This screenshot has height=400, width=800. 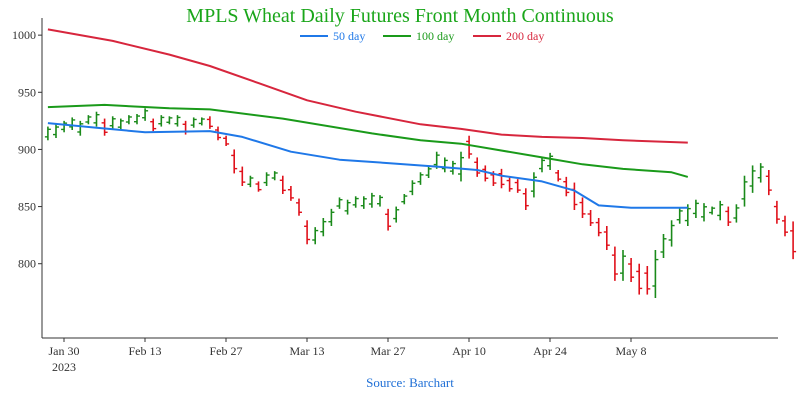 I want to click on y-tick-label: 900, so click(x=27, y=149).